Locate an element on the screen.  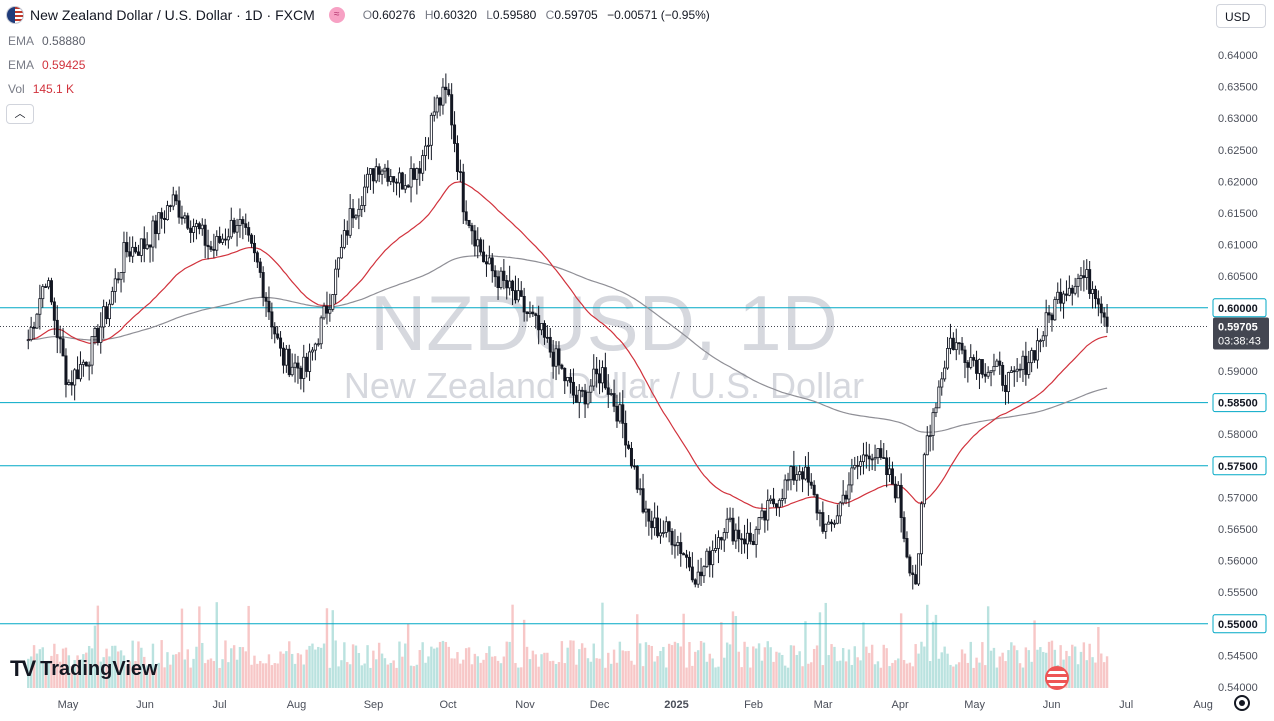
ema-slow-legend: EMA 0.58880 is located at coordinates (47, 41).